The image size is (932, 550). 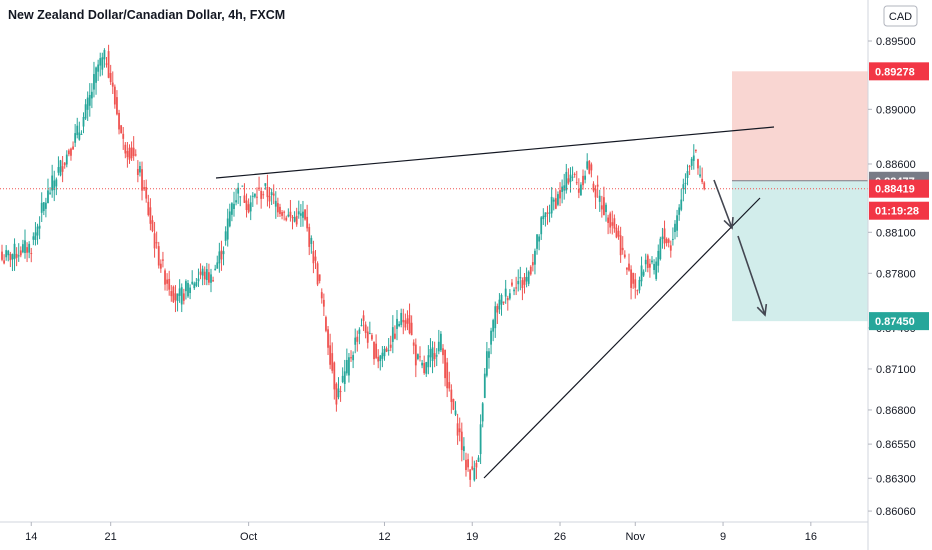 I want to click on price-tag: 01:19:28, so click(x=899, y=210).